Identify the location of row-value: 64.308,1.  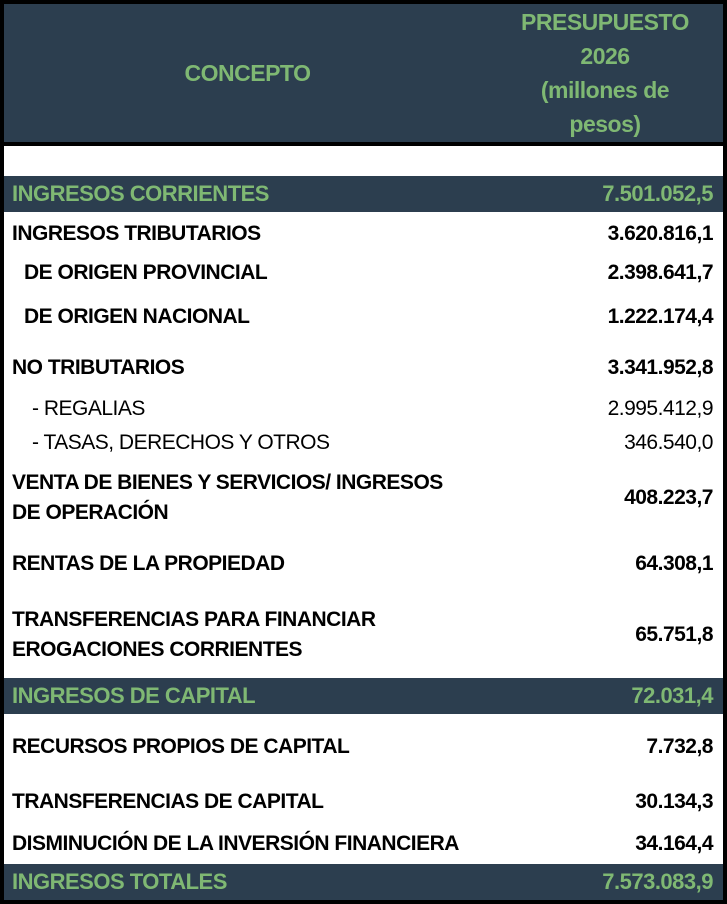
(674, 563).